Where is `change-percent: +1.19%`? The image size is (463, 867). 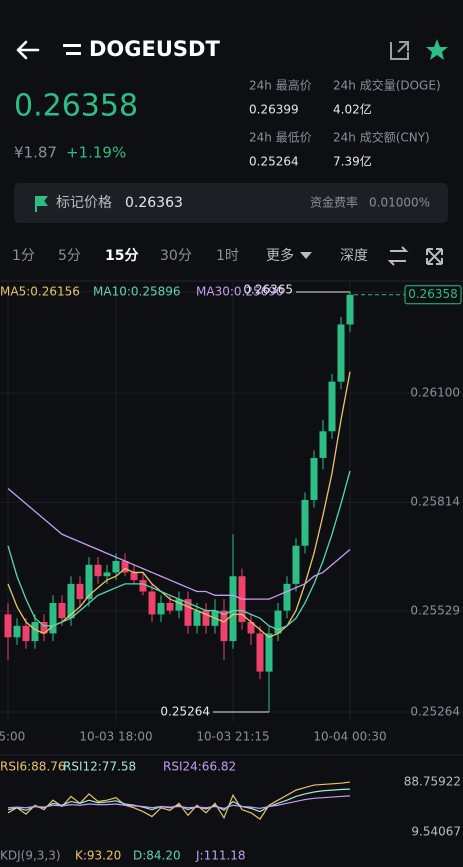
change-percent: +1.19% is located at coordinates (96, 153).